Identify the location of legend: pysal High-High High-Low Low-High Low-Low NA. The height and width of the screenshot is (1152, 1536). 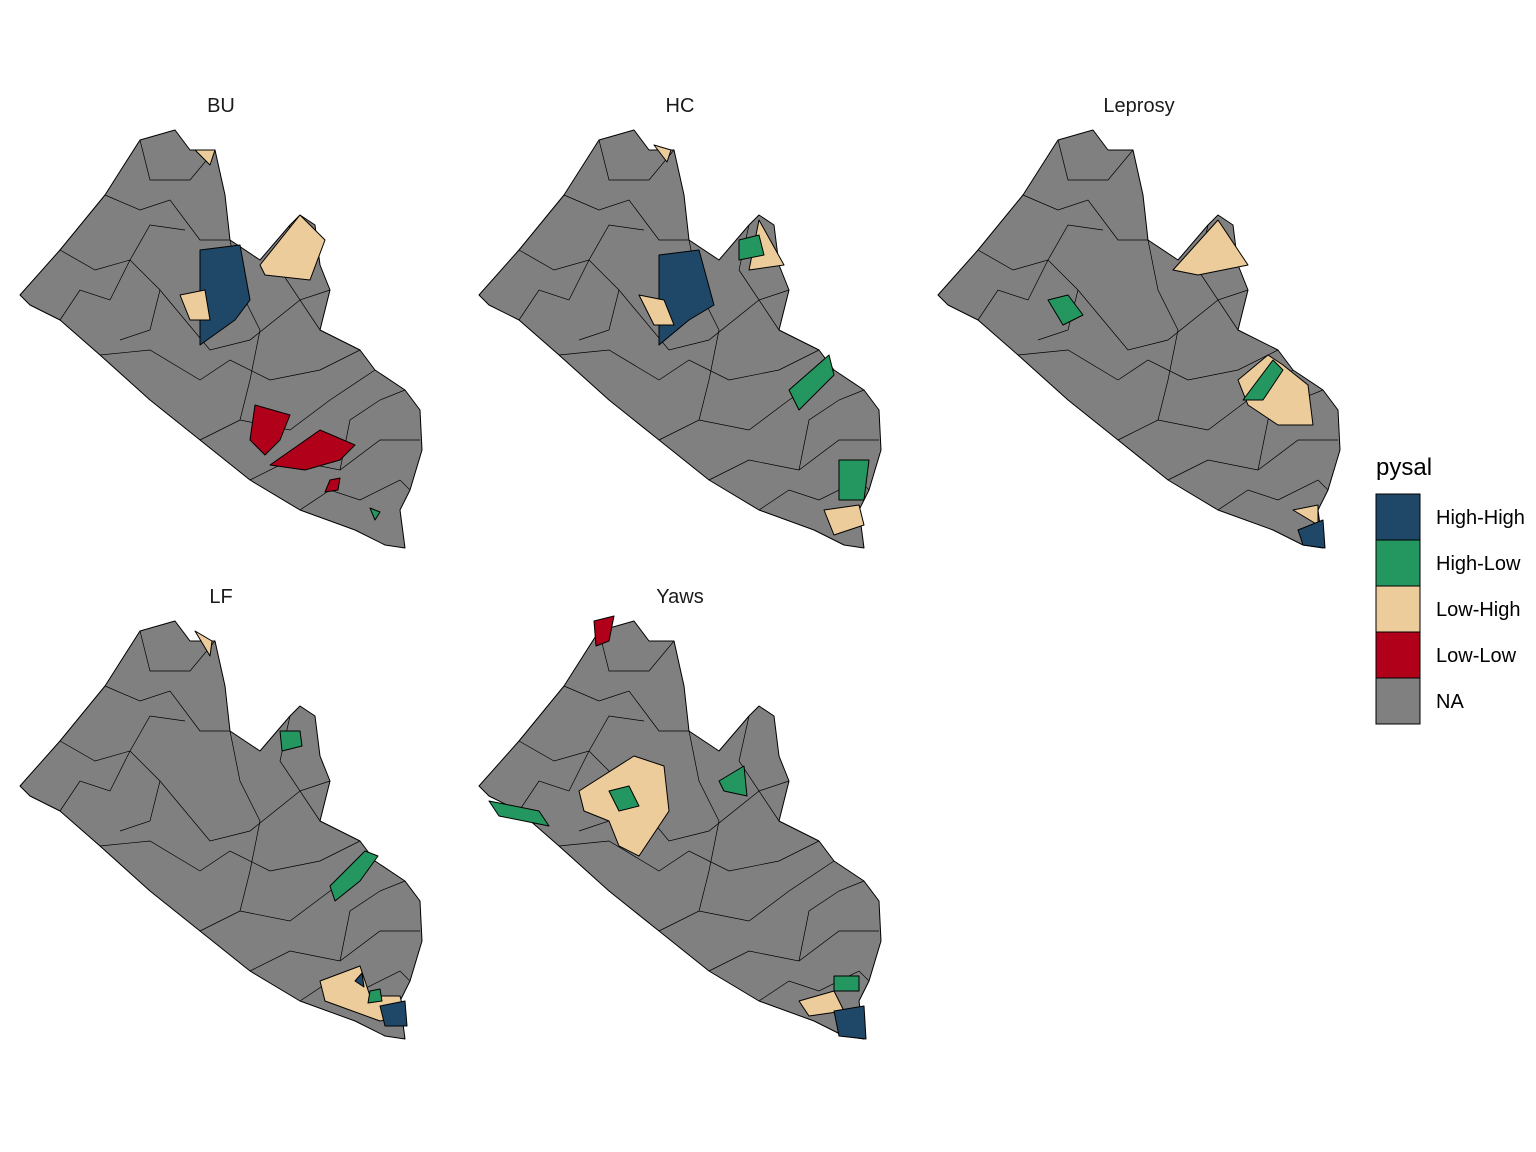
(1450, 589).